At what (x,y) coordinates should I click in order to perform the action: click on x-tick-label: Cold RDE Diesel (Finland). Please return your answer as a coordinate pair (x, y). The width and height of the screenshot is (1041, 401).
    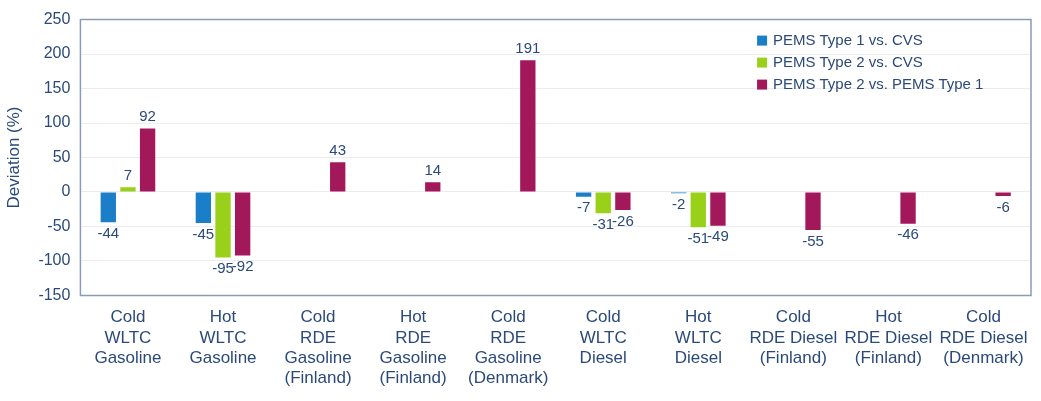
    Looking at the image, I should click on (793, 337).